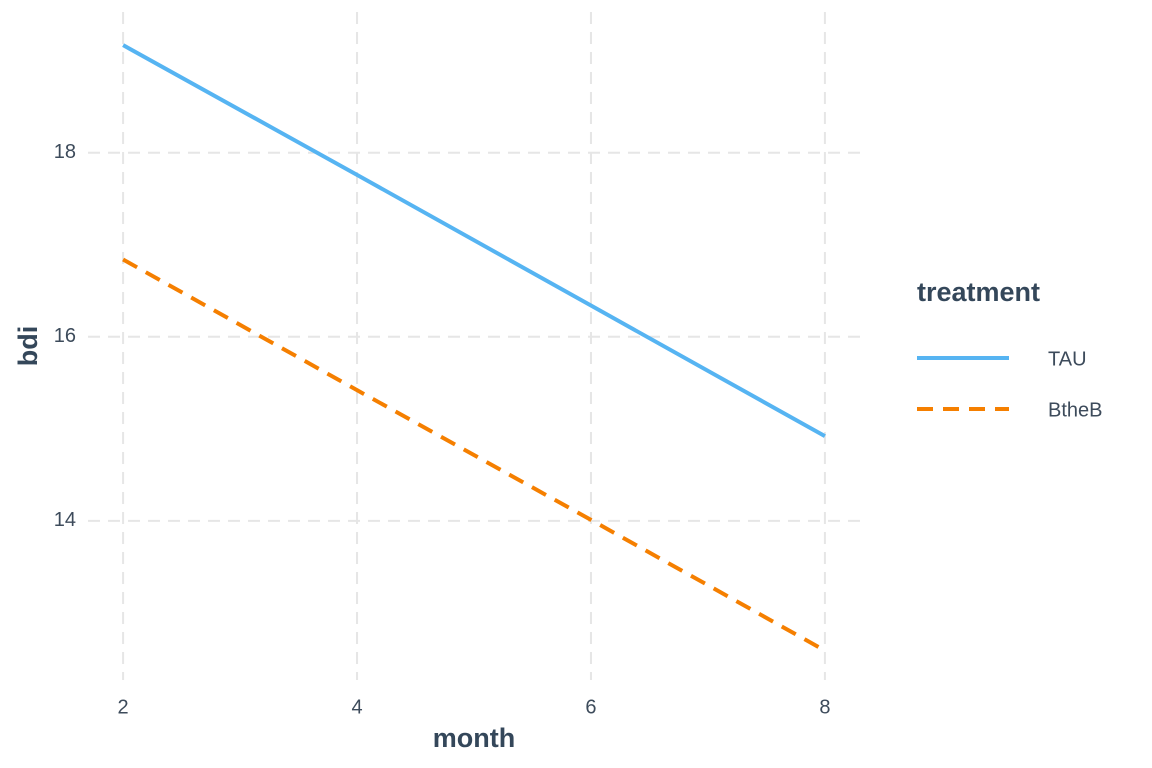 The height and width of the screenshot is (768, 1152). What do you see at coordinates (65, 520) in the screenshot?
I see `y-tick-label: 14` at bounding box center [65, 520].